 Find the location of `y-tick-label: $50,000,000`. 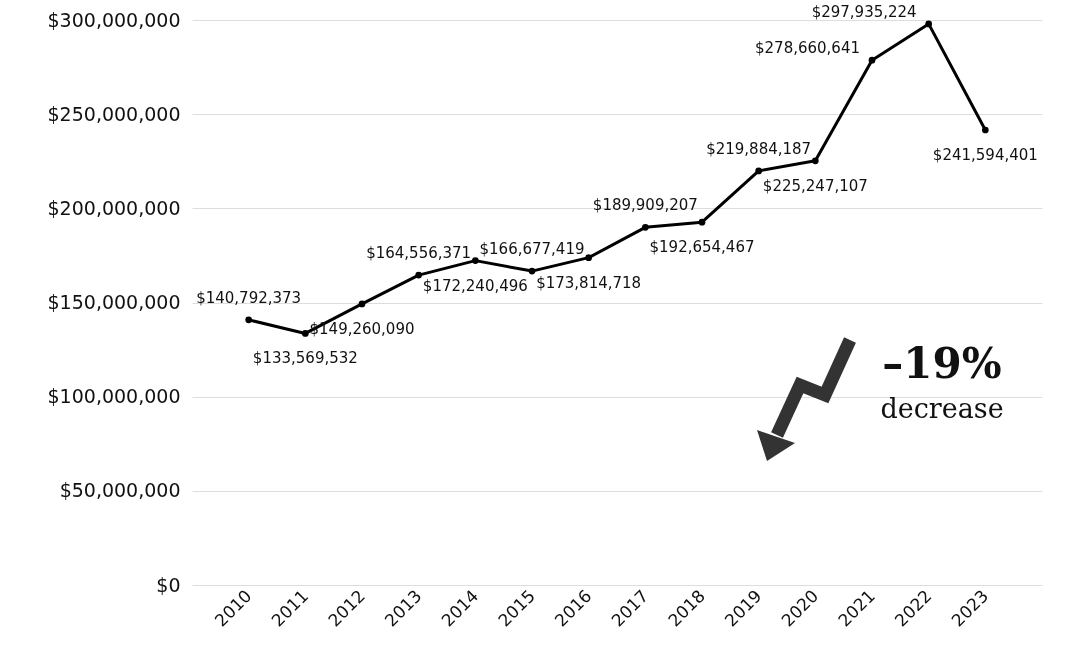

y-tick-label: $50,000,000 is located at coordinates (120, 490).